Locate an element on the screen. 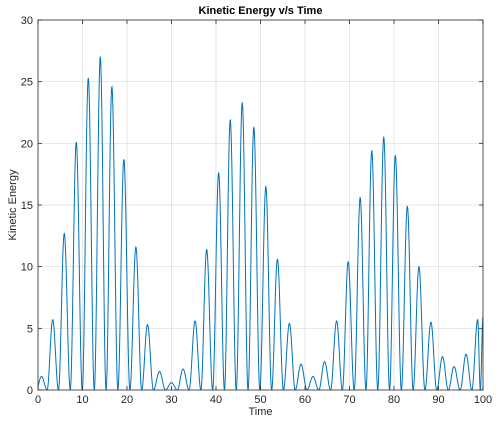 This screenshot has height=422, width=502. y-tick-label: 30 is located at coordinates (27, 21).